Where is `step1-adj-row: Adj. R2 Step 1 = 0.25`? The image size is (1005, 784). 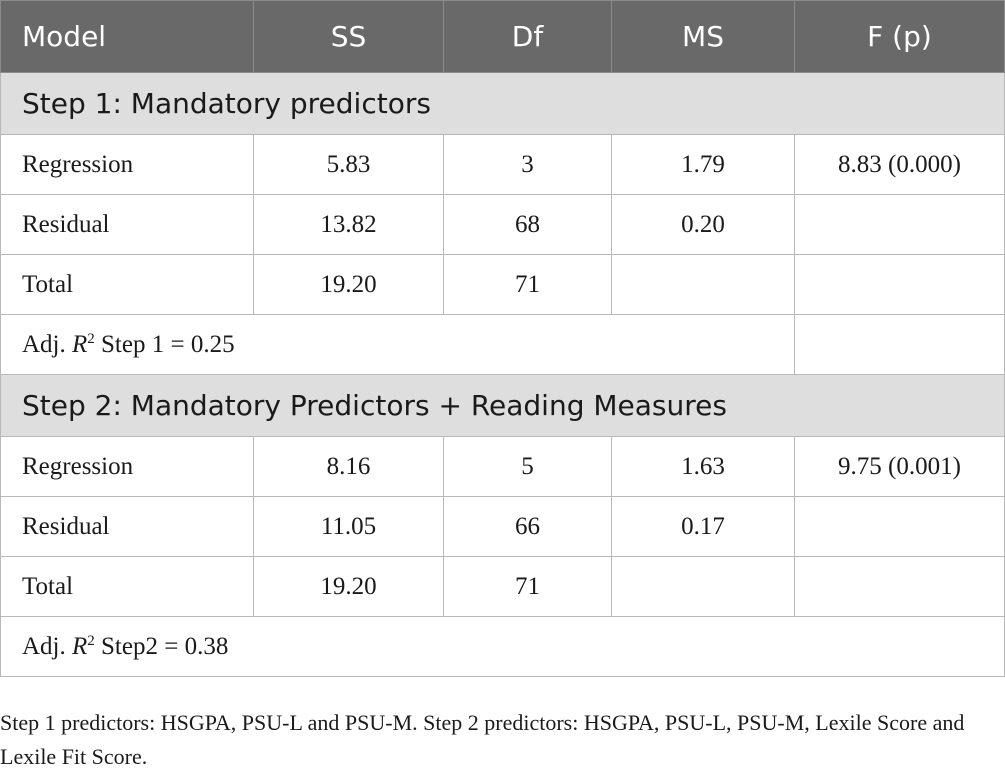 step1-adj-row: Adj. R2 Step 1 = 0.25 is located at coordinates (502, 344).